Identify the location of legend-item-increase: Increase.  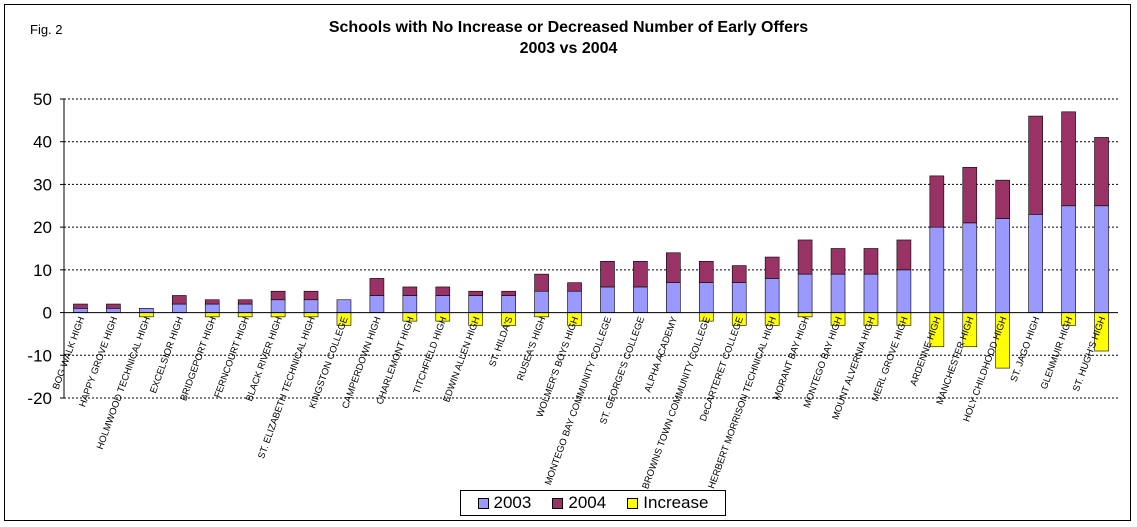
(667, 503).